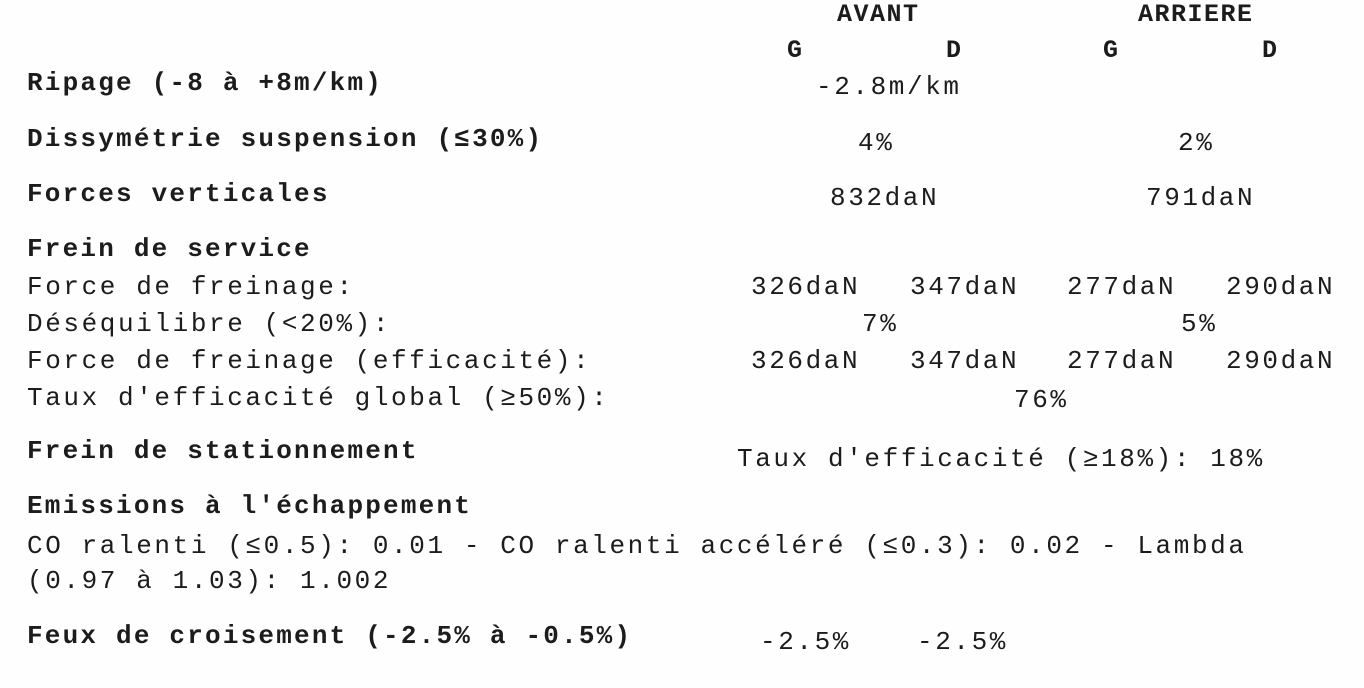 Image resolution: width=1364 pixels, height=688 pixels. Describe the element at coordinates (878, 14) in the screenshot. I see `header-avant: AVANT` at that location.